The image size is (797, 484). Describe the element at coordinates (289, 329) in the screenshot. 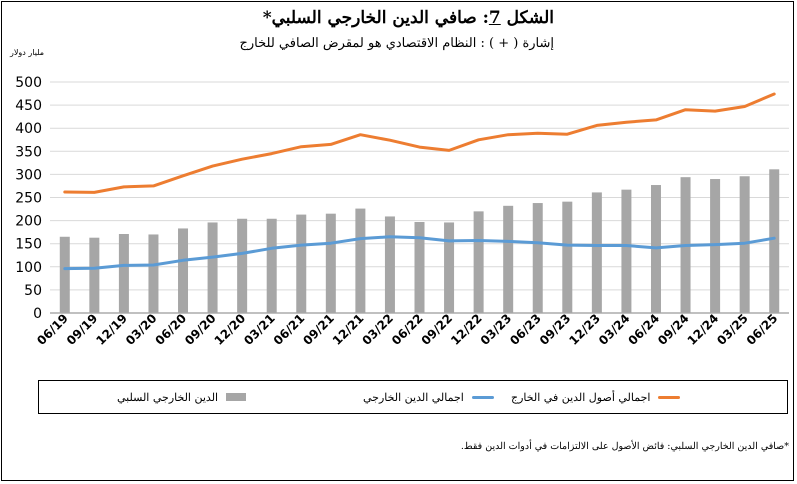

I see `x-tick-label: 06/21` at that location.